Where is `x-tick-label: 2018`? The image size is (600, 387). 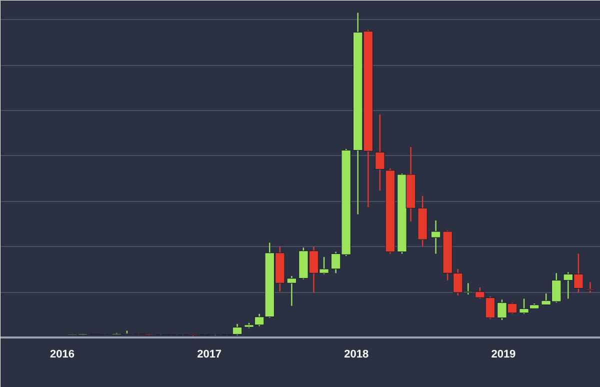 x-tick-label: 2018 is located at coordinates (356, 354).